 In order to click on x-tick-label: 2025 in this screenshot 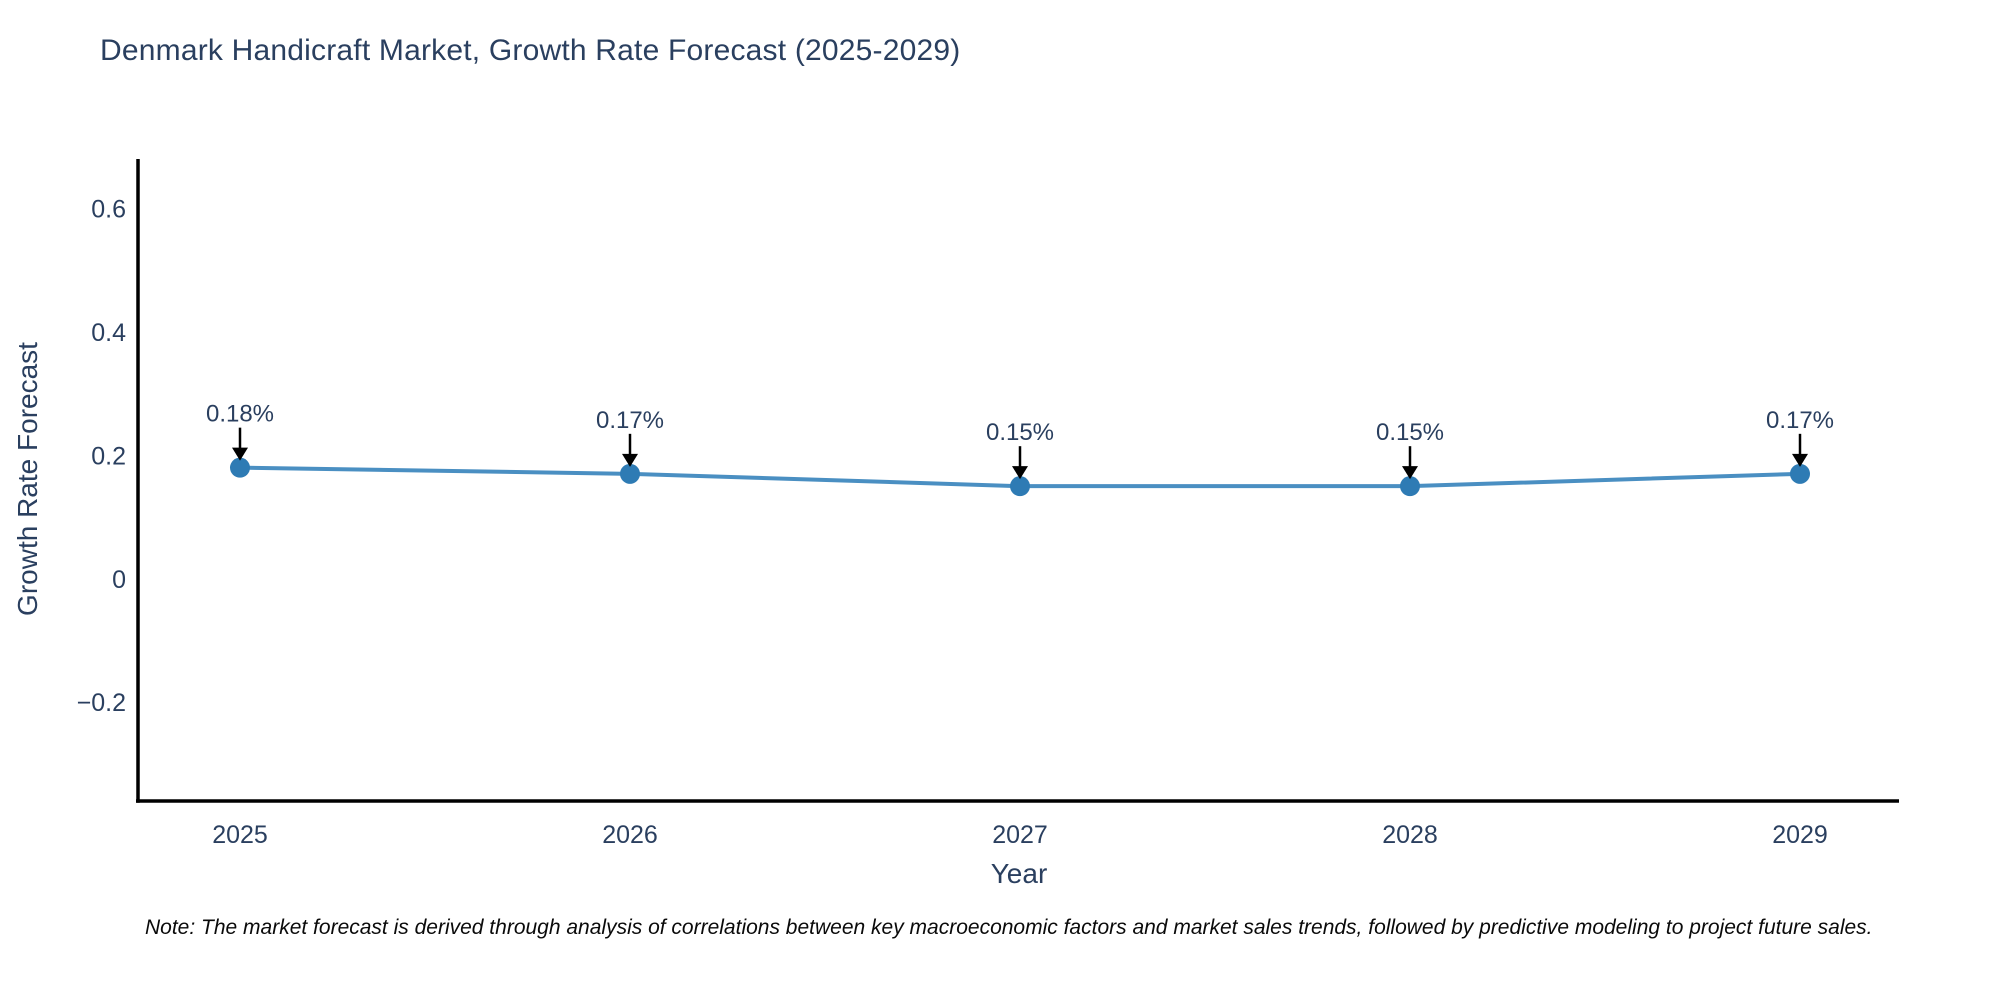, I will do `click(240, 835)`.